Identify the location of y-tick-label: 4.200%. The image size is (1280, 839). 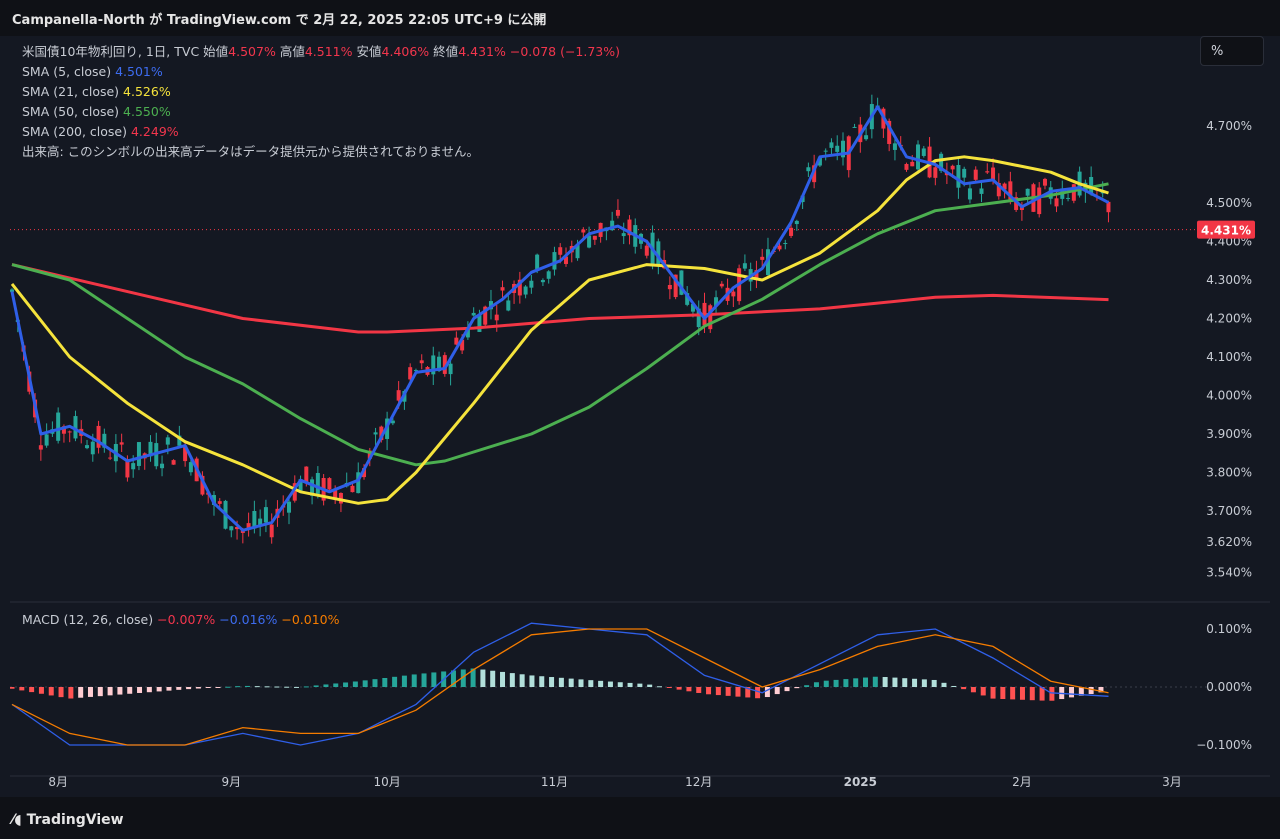
(1229, 319).